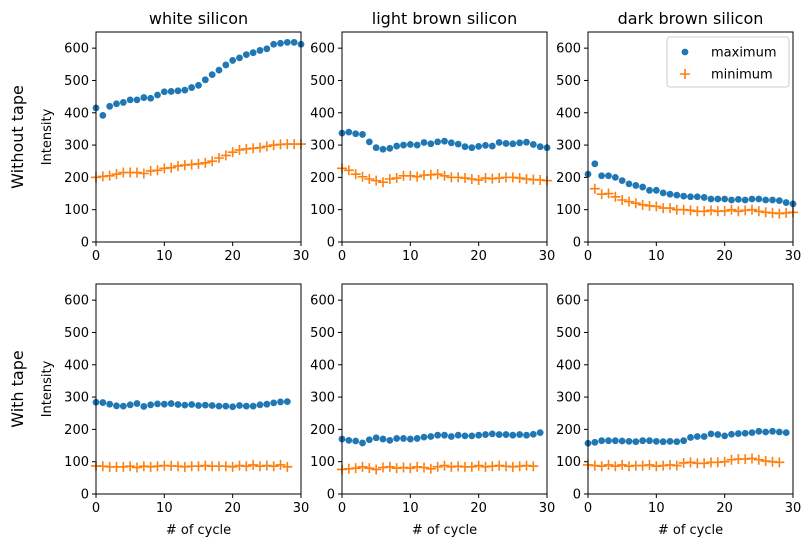  What do you see at coordinates (588, 508) in the screenshot?
I see `x-tick-label: 0` at bounding box center [588, 508].